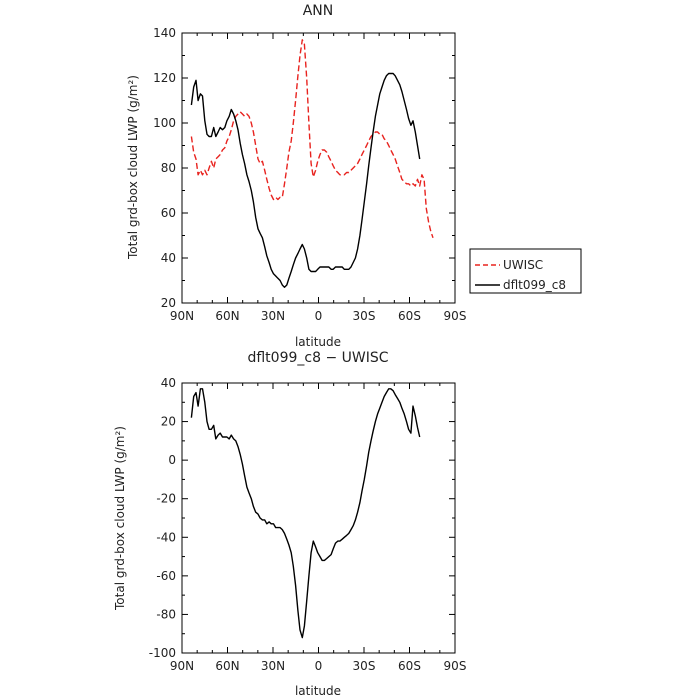  Describe the element at coordinates (455, 316) in the screenshot. I see `top-x-tick-label: 90S` at that location.